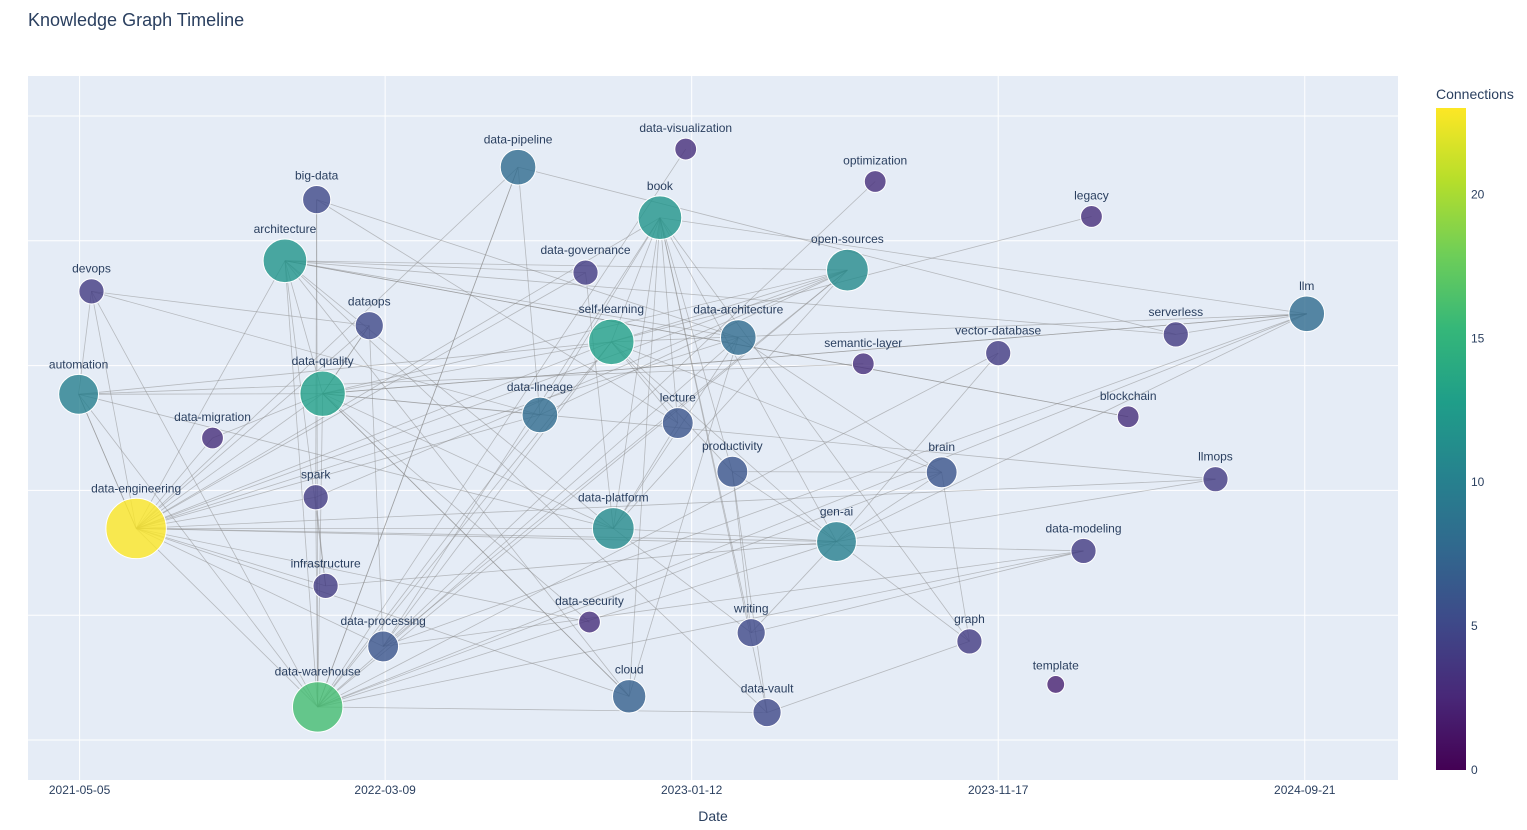  What do you see at coordinates (369, 302) in the screenshot?
I see `node-label-dataops: dataops` at bounding box center [369, 302].